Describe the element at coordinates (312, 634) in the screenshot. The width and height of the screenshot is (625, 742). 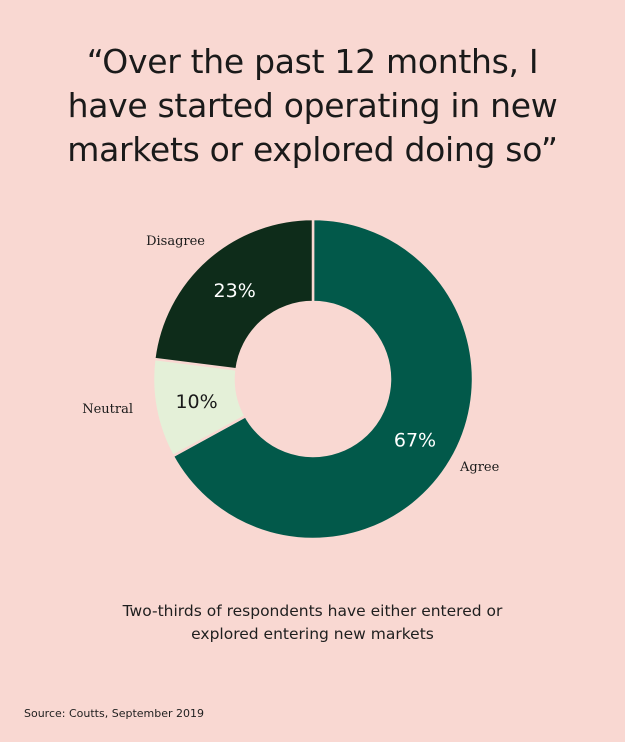
I see `caption-line: explored entering new markets` at that location.